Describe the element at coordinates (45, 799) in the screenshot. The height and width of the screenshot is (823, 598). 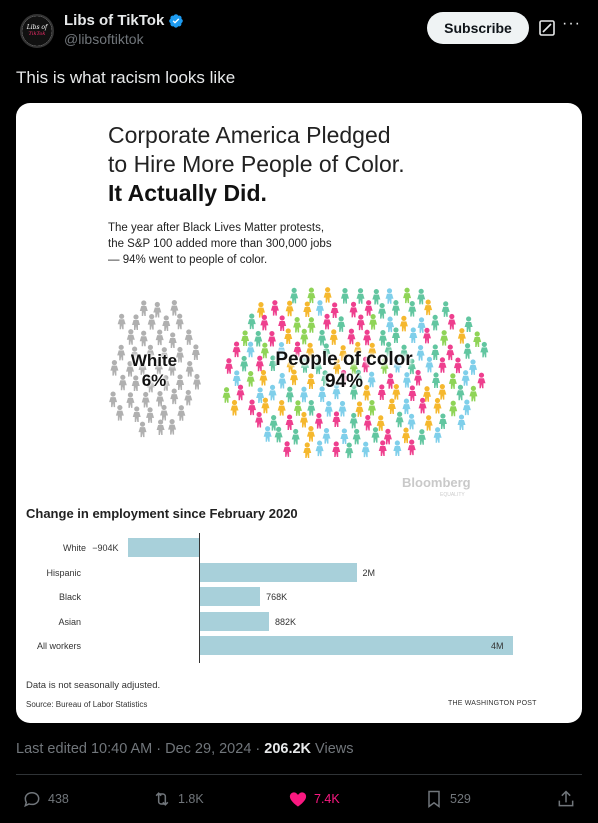
I see `reply-button: 438` at that location.